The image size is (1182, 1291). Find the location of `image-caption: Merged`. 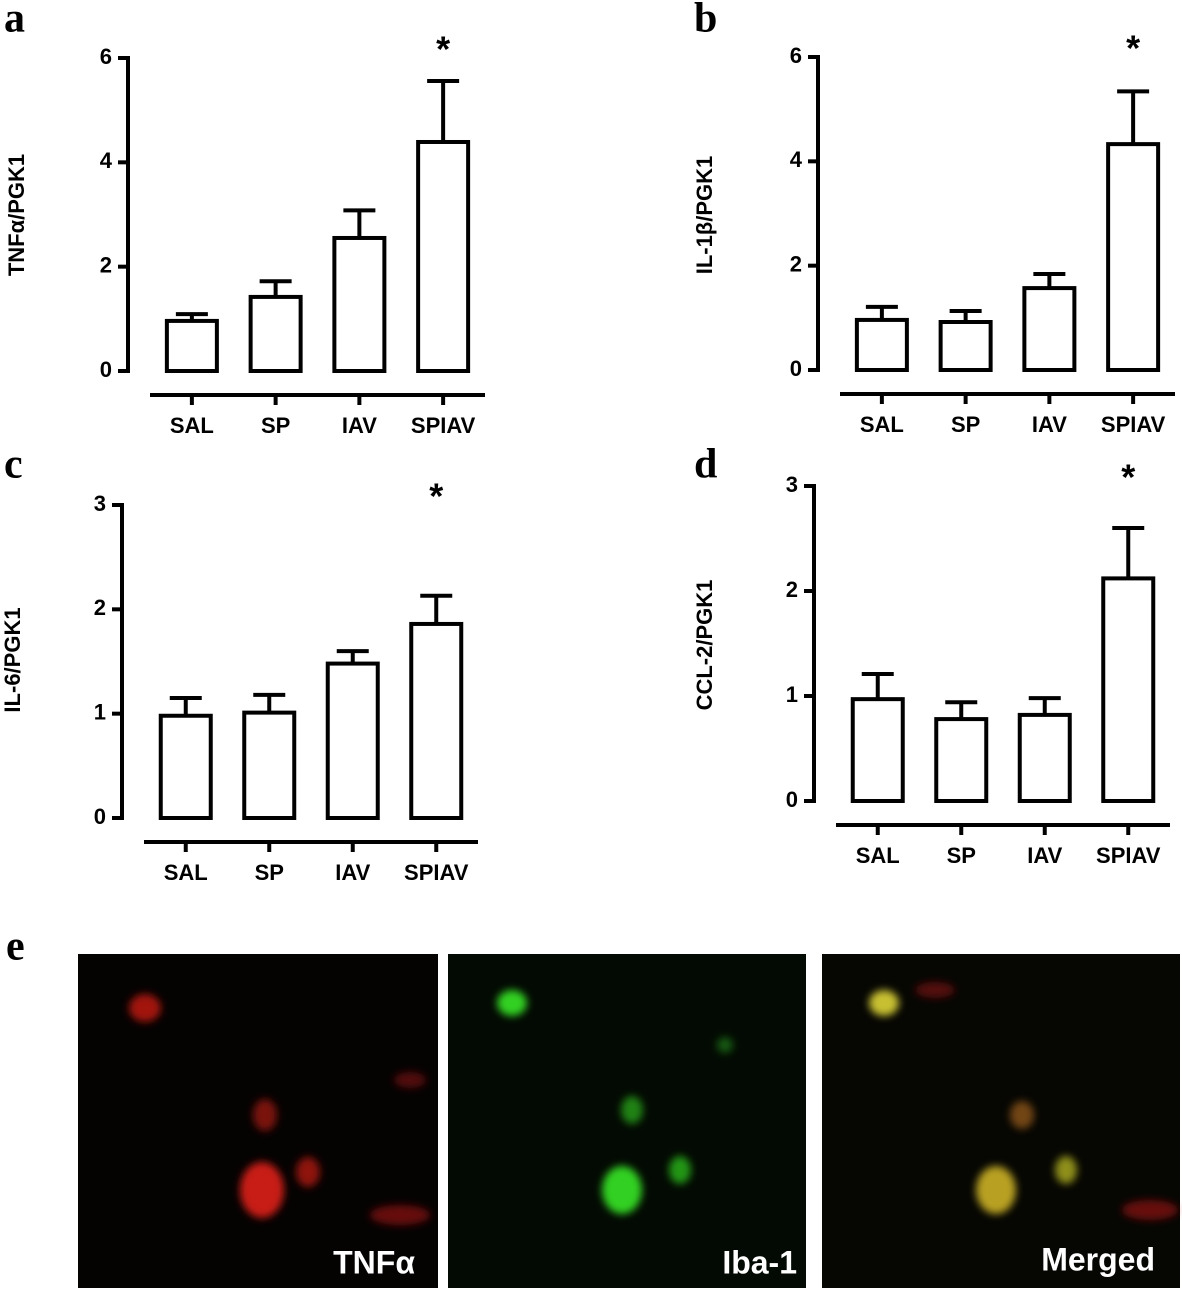

image-caption: Merged is located at coordinates (1098, 1259).